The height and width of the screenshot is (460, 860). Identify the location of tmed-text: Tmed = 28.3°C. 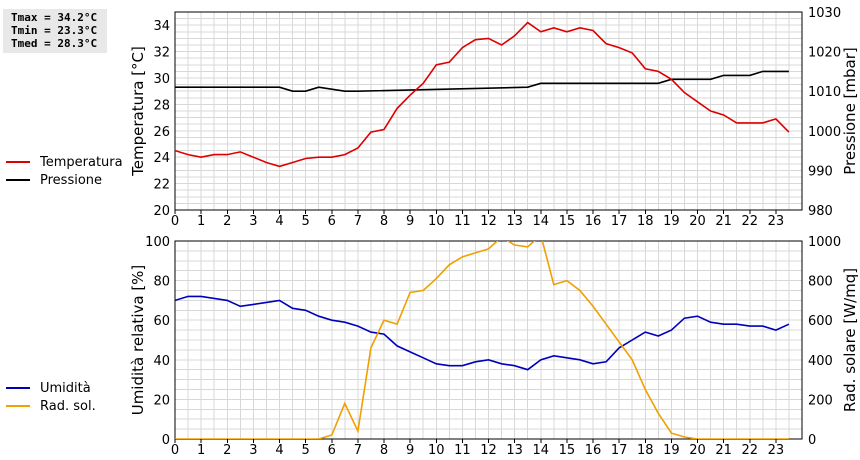
(54, 43).